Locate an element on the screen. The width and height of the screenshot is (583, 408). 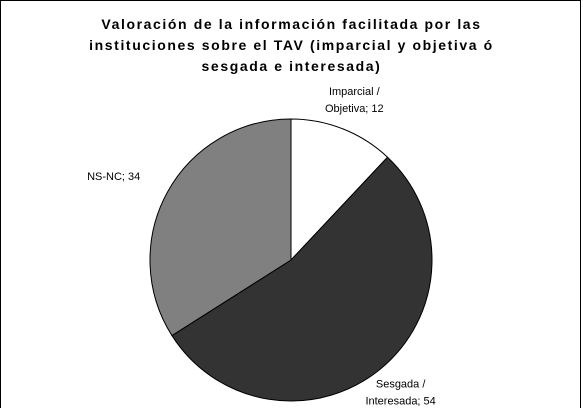
data-label-line: Objetiva; 12 is located at coordinates (354, 109).